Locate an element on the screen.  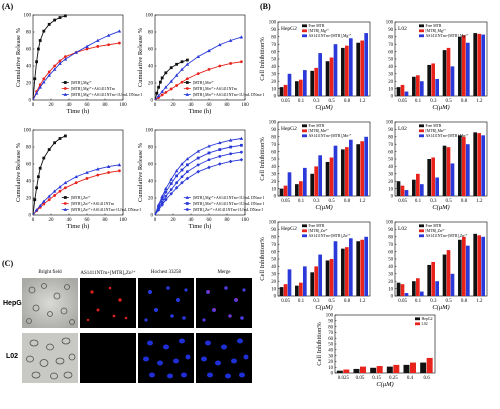
x-tick-label: 0.1 is located at coordinates (301, 301).